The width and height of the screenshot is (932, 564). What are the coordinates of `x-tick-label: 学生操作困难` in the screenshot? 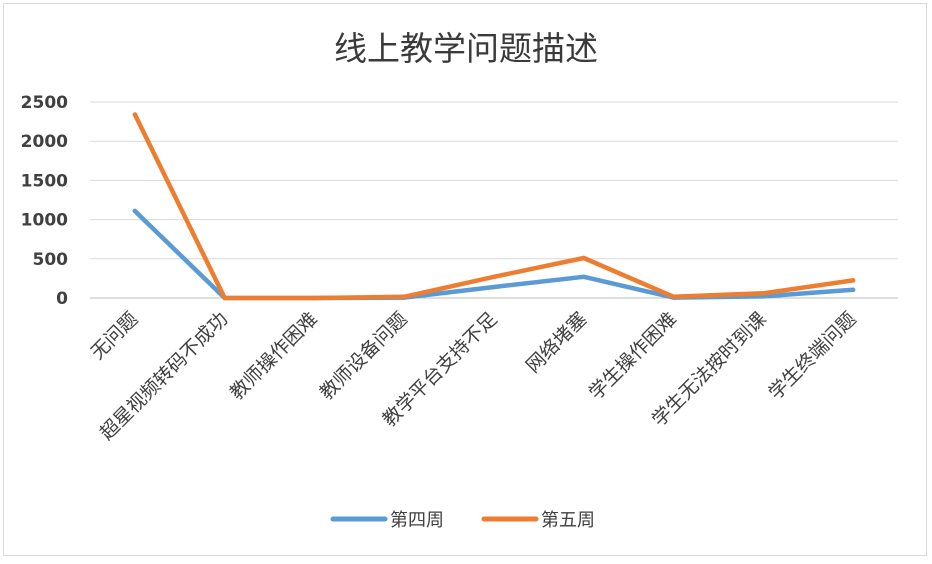 It's located at (633, 356).